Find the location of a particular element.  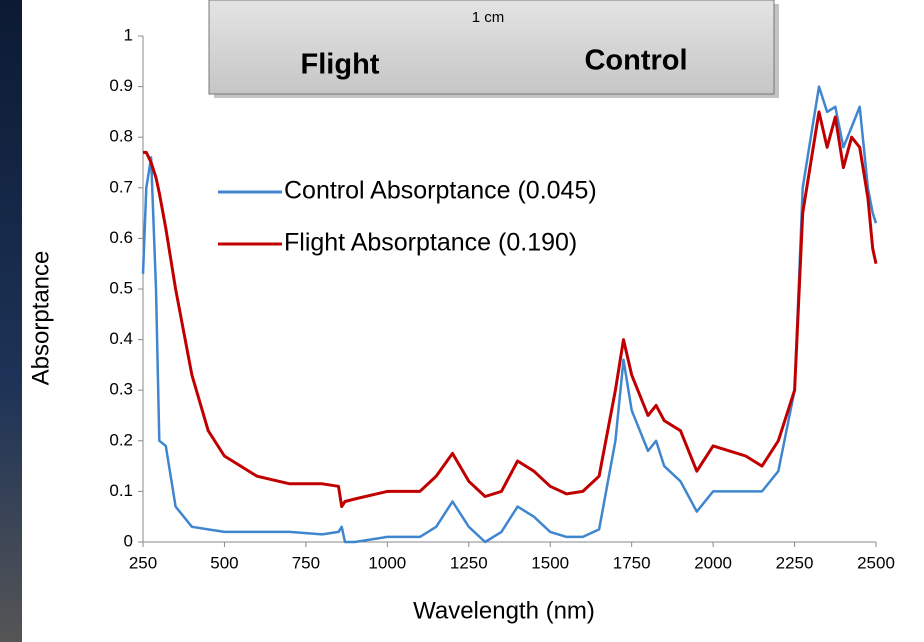

legend-label: Control Absorptance (0.045) is located at coordinates (440, 191).